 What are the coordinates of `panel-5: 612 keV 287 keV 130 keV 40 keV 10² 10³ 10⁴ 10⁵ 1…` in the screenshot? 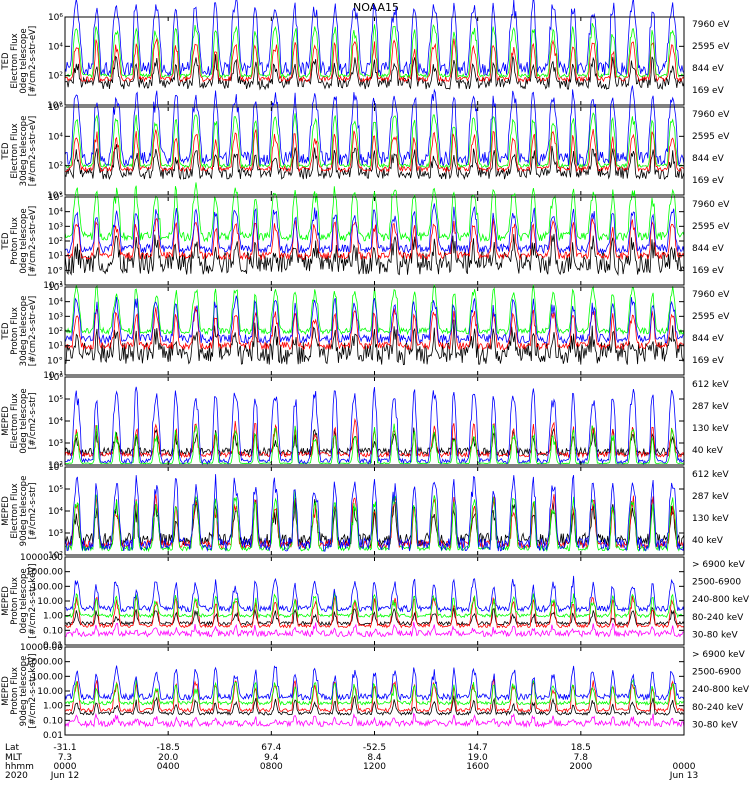 It's located at (365, 422).